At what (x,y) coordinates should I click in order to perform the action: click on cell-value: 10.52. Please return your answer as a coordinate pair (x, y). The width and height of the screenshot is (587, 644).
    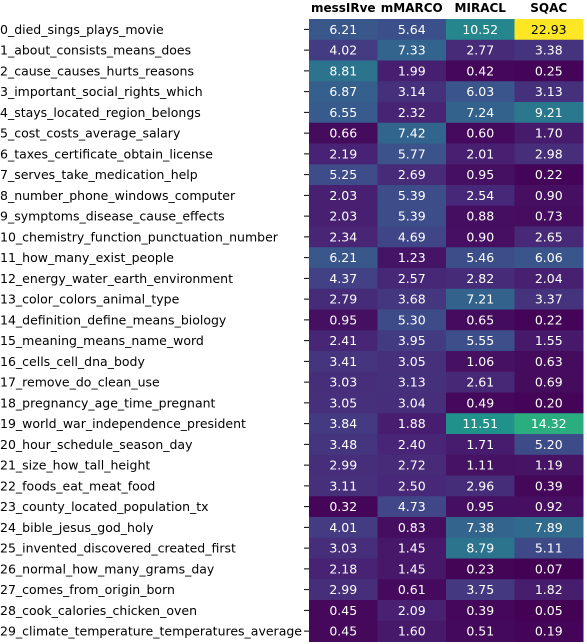
    Looking at the image, I should click on (480, 29).